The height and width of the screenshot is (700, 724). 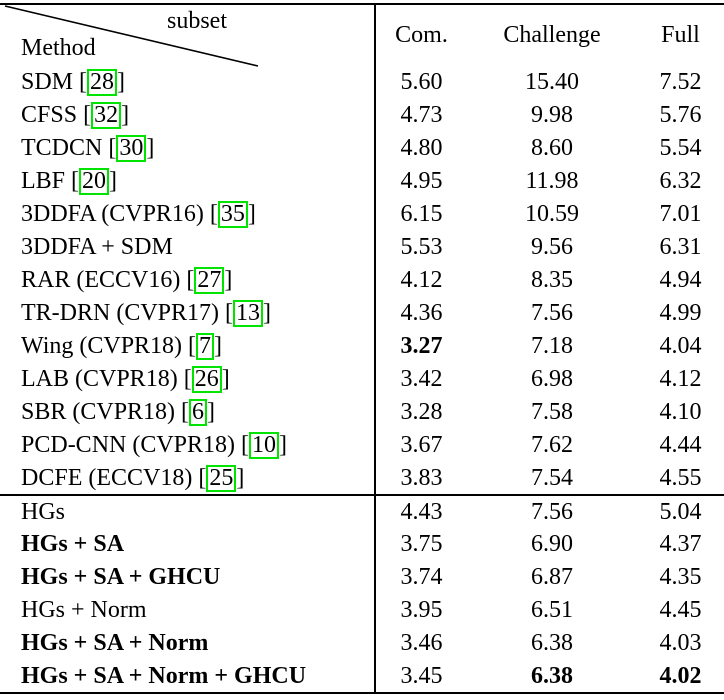 I want to click on value-cell-challenge: 8.60, so click(x=552, y=148).